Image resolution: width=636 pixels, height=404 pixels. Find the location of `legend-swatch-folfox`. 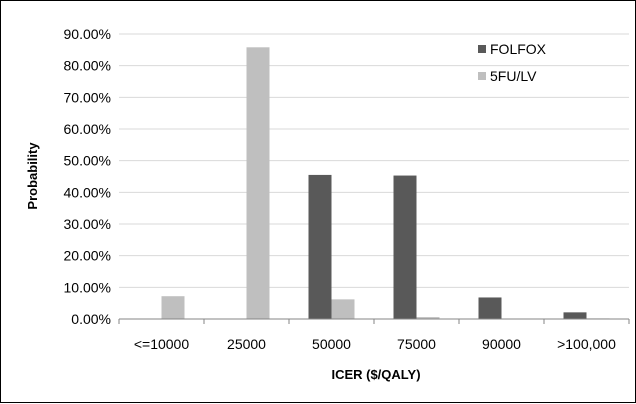

legend-swatch-folfox is located at coordinates (482, 49).